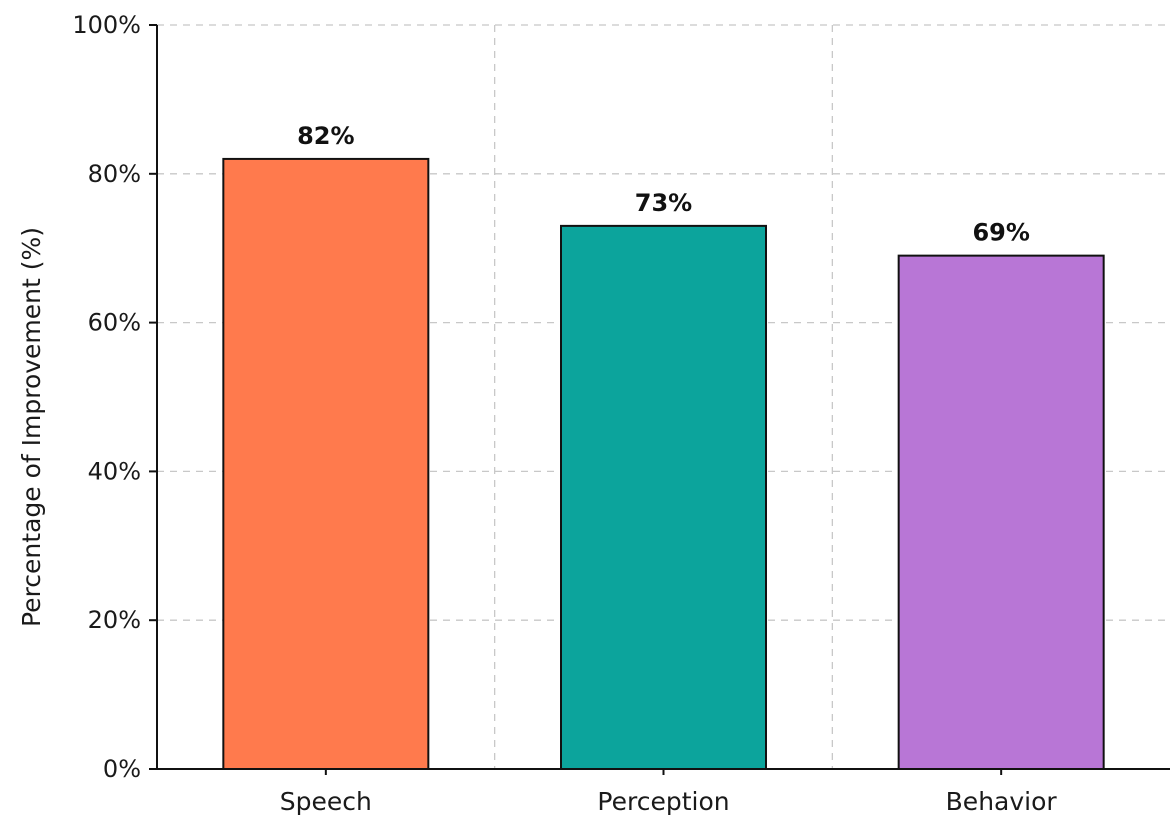 This screenshot has width=1170, height=816. What do you see at coordinates (326, 464) in the screenshot?
I see `bar-speech` at bounding box center [326, 464].